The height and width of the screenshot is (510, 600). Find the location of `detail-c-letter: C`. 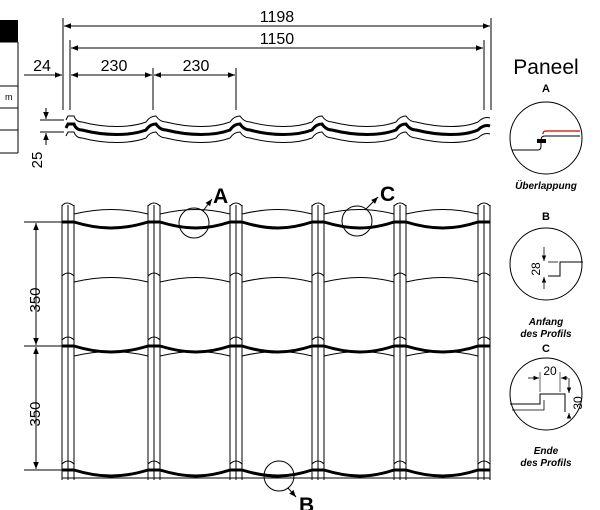

detail-c-letter: C is located at coordinates (546, 349).